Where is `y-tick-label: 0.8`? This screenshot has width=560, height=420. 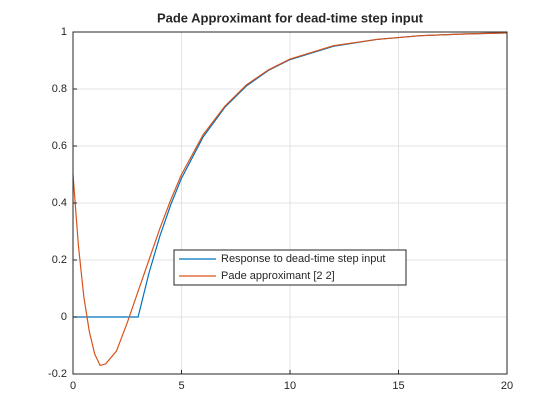
y-tick-label: 0.8 is located at coordinates (59, 89).